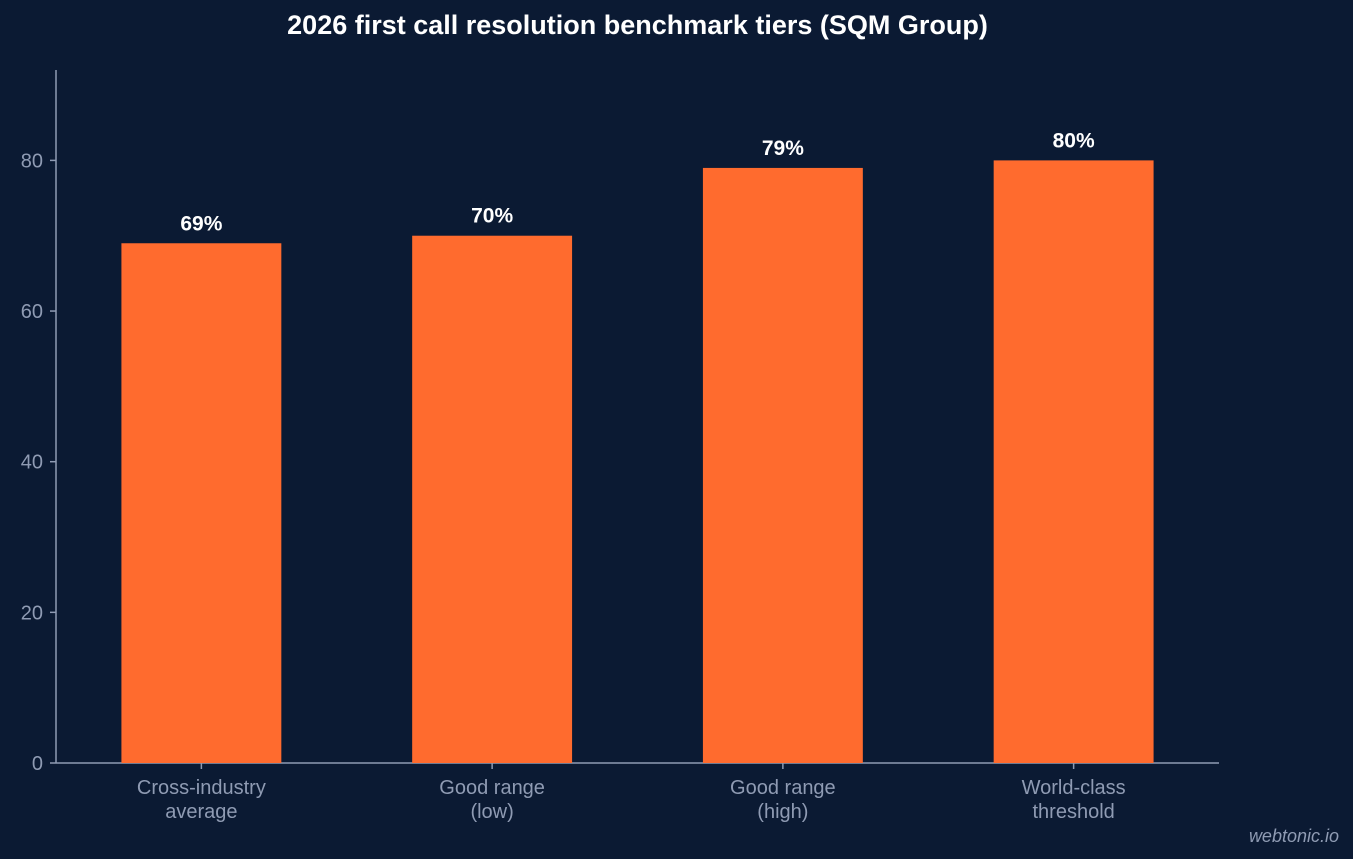  Describe the element at coordinates (32, 463) in the screenshot. I see `y-tick-label: 40` at that location.